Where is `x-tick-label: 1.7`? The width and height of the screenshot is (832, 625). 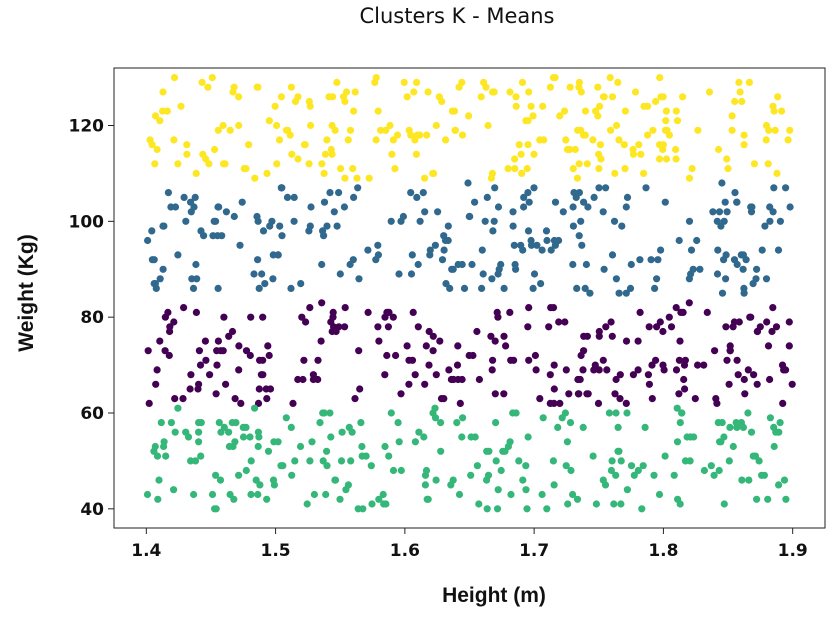
x-tick-label: 1.7 is located at coordinates (534, 551).